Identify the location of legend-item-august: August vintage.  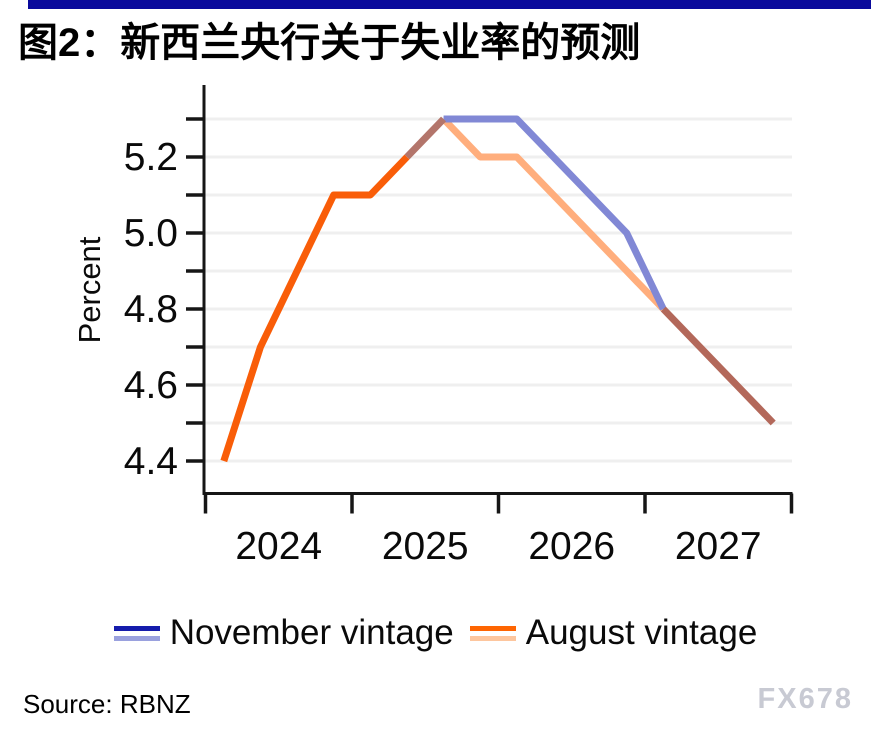
(613, 633).